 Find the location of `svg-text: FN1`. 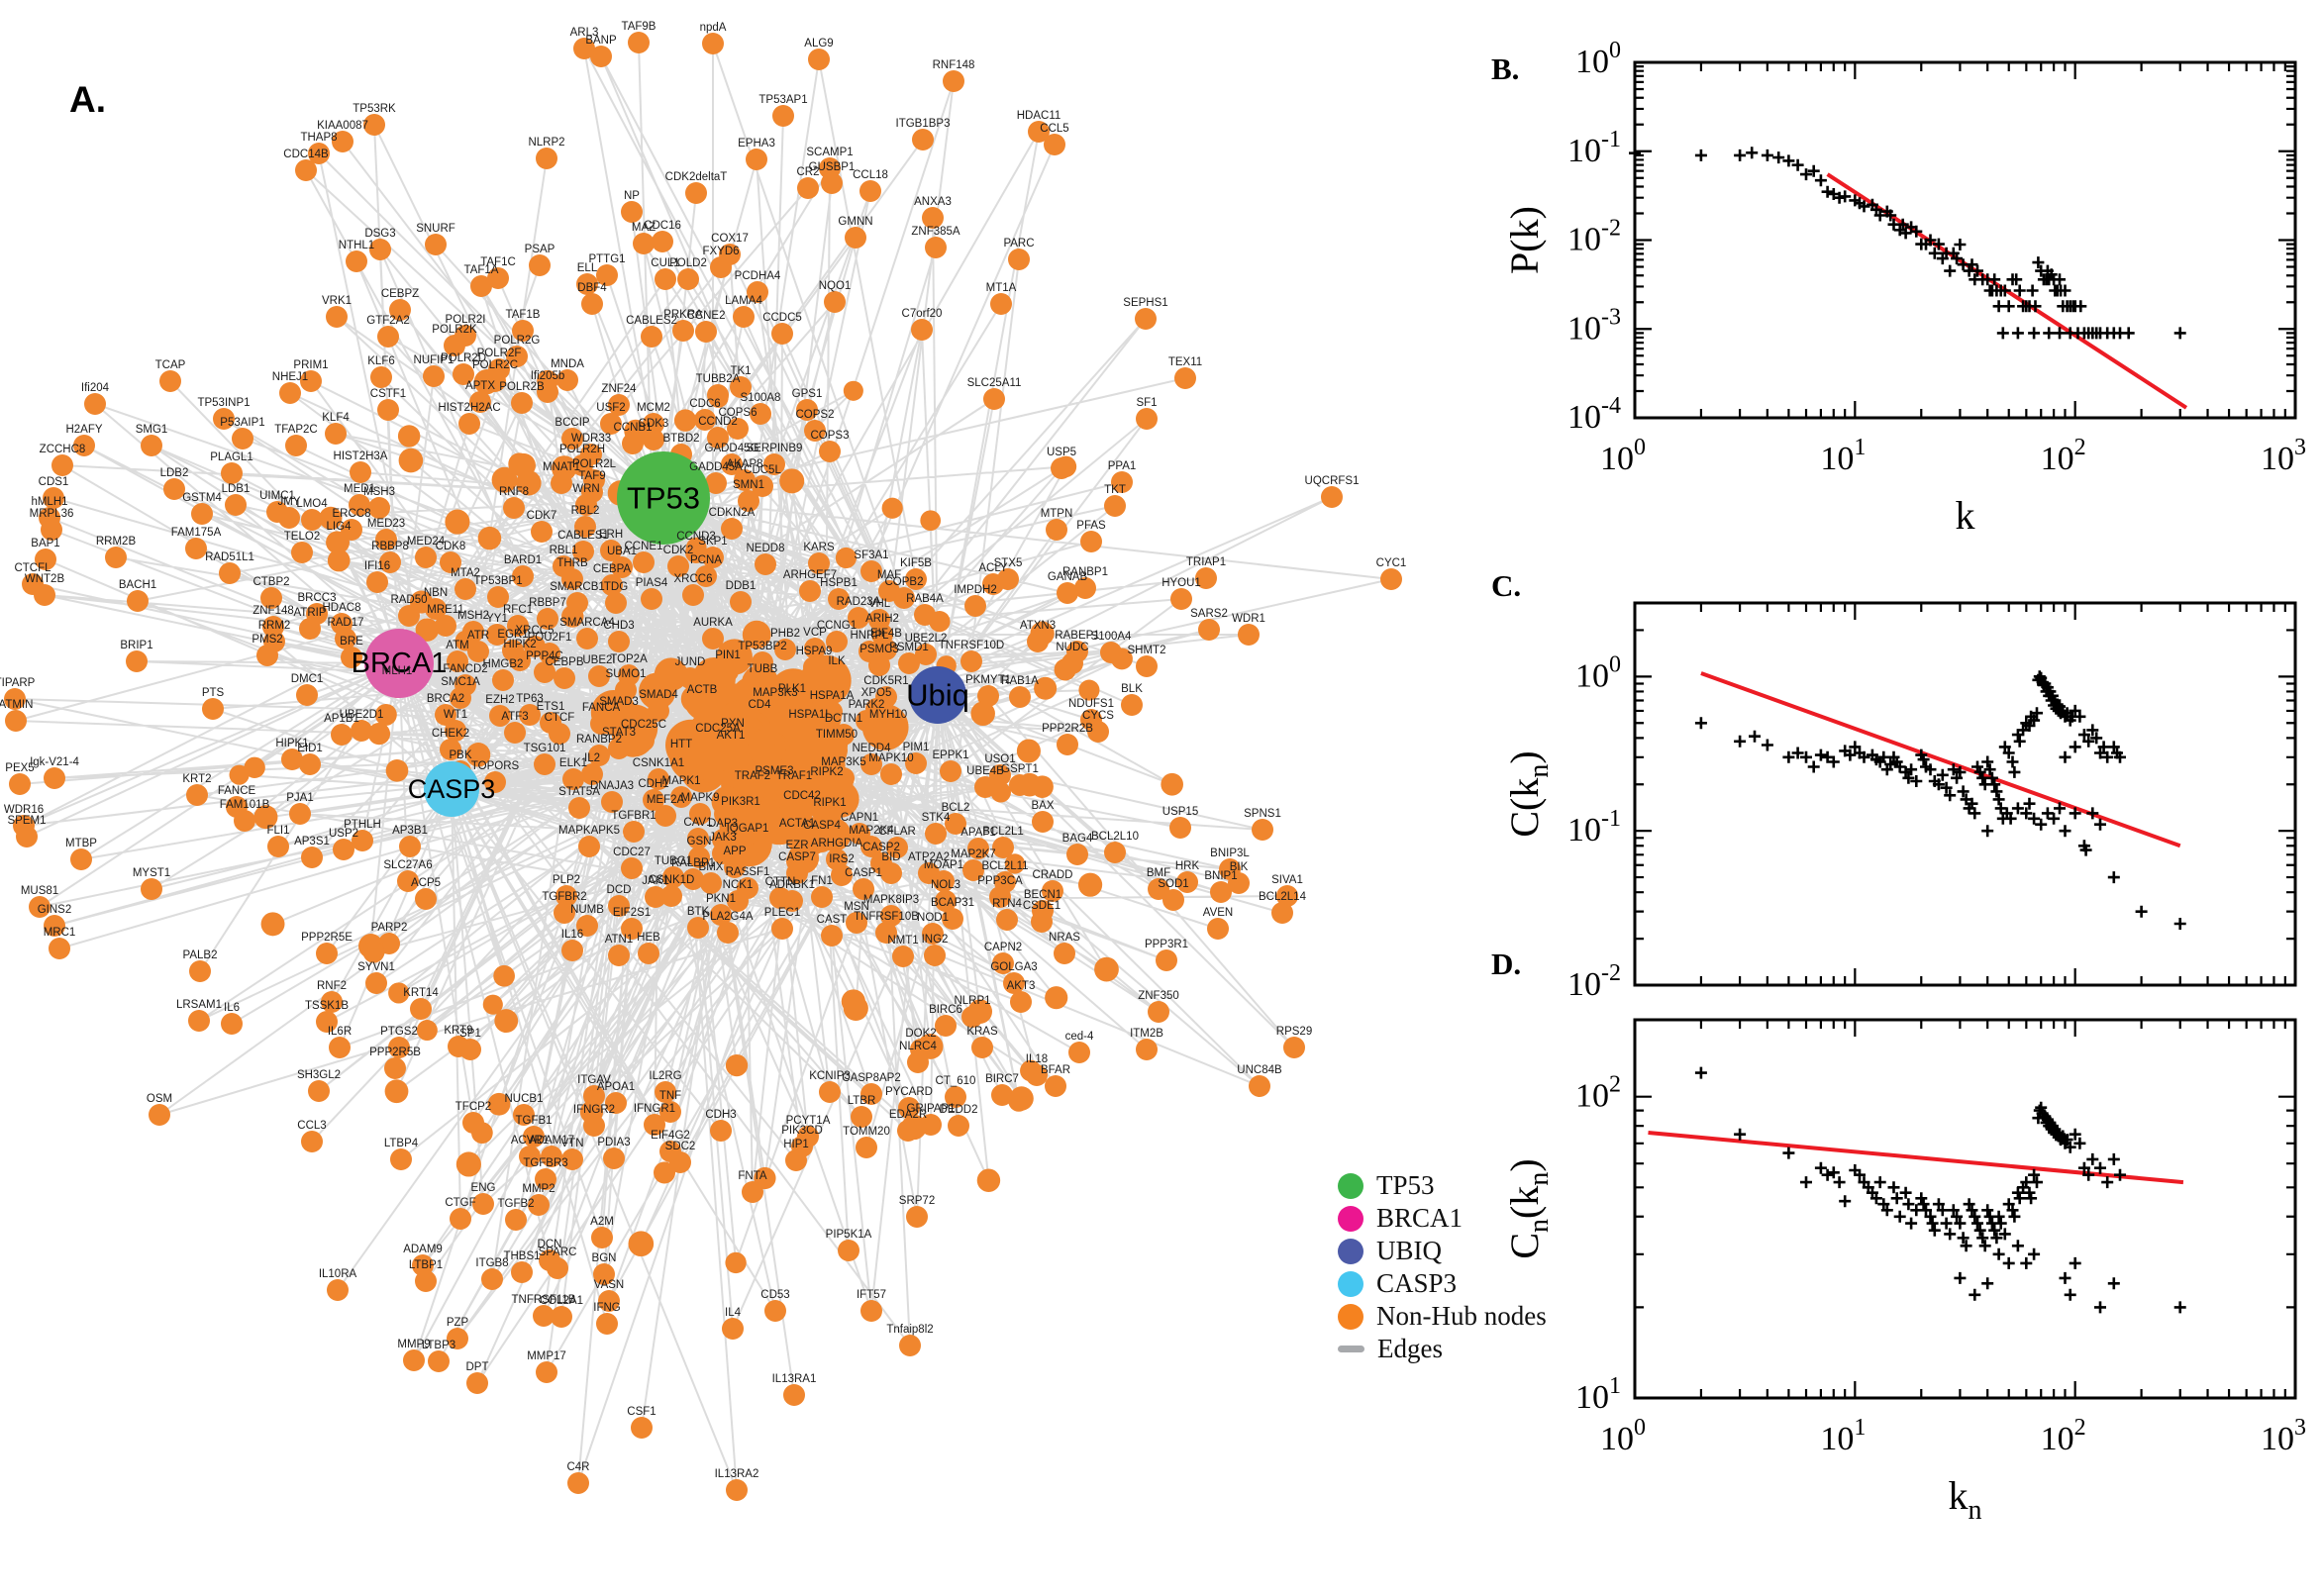

svg-text: FN1 is located at coordinates (822, 881).